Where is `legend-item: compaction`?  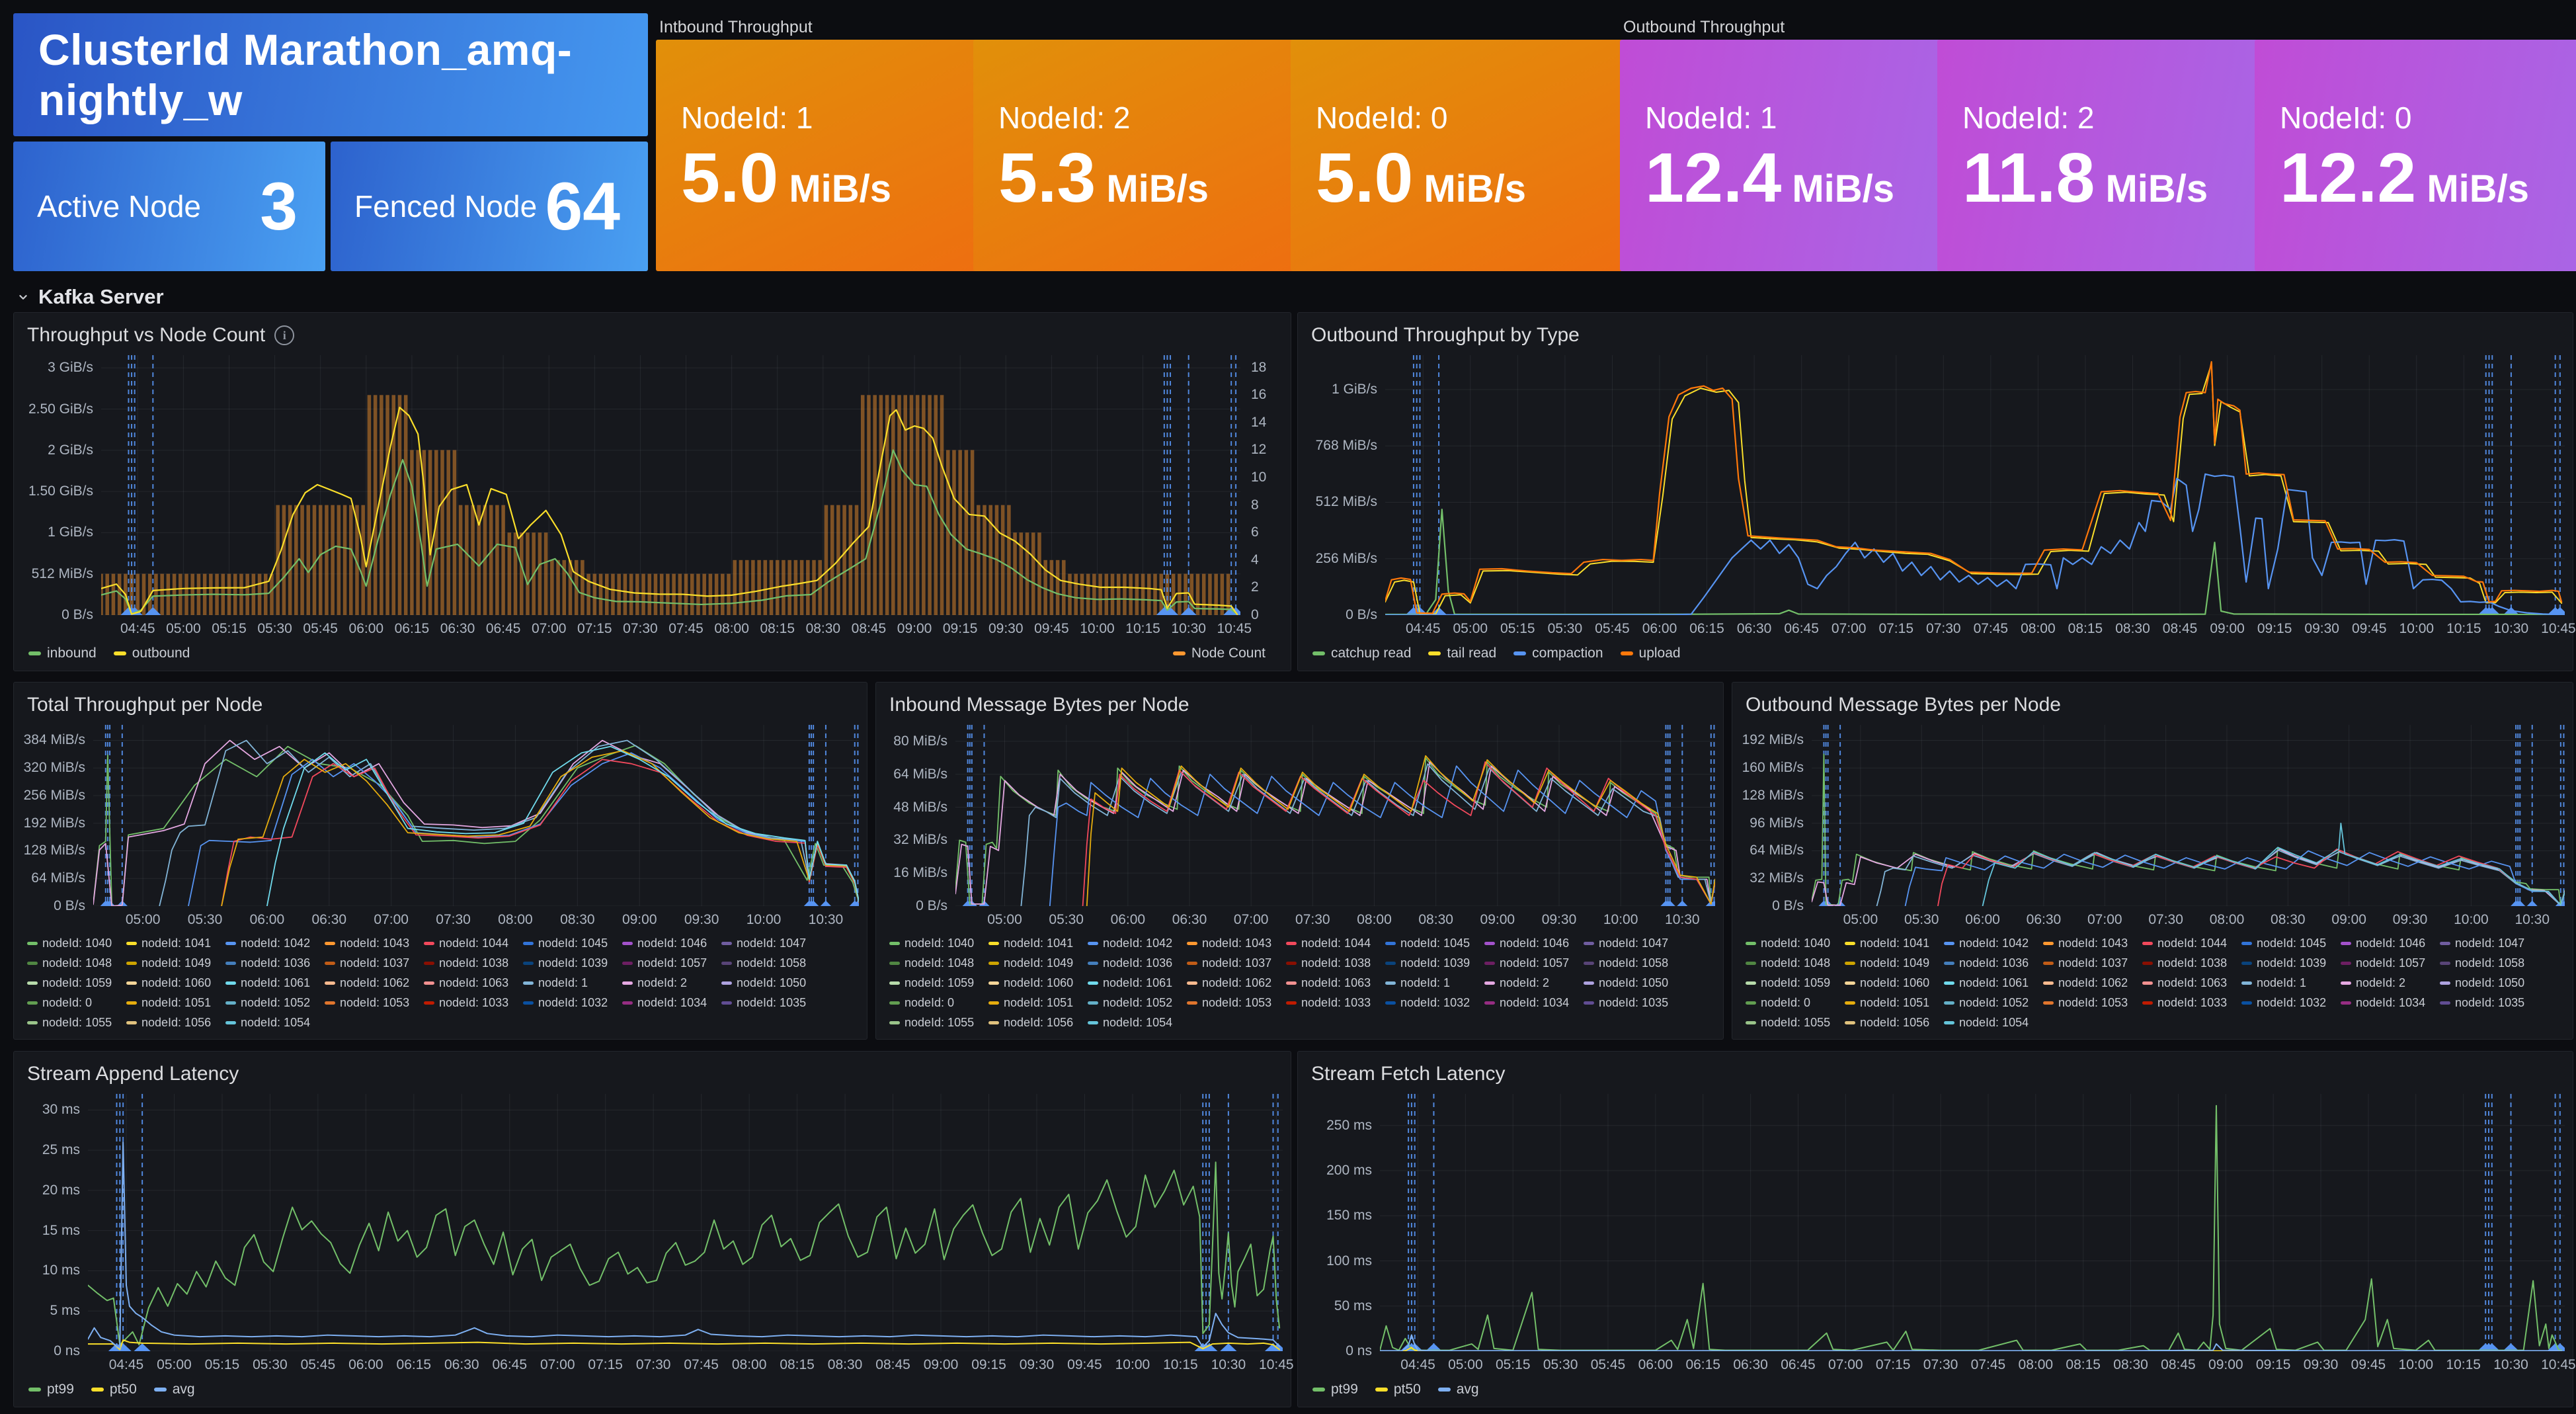 legend-item: compaction is located at coordinates (1558, 653).